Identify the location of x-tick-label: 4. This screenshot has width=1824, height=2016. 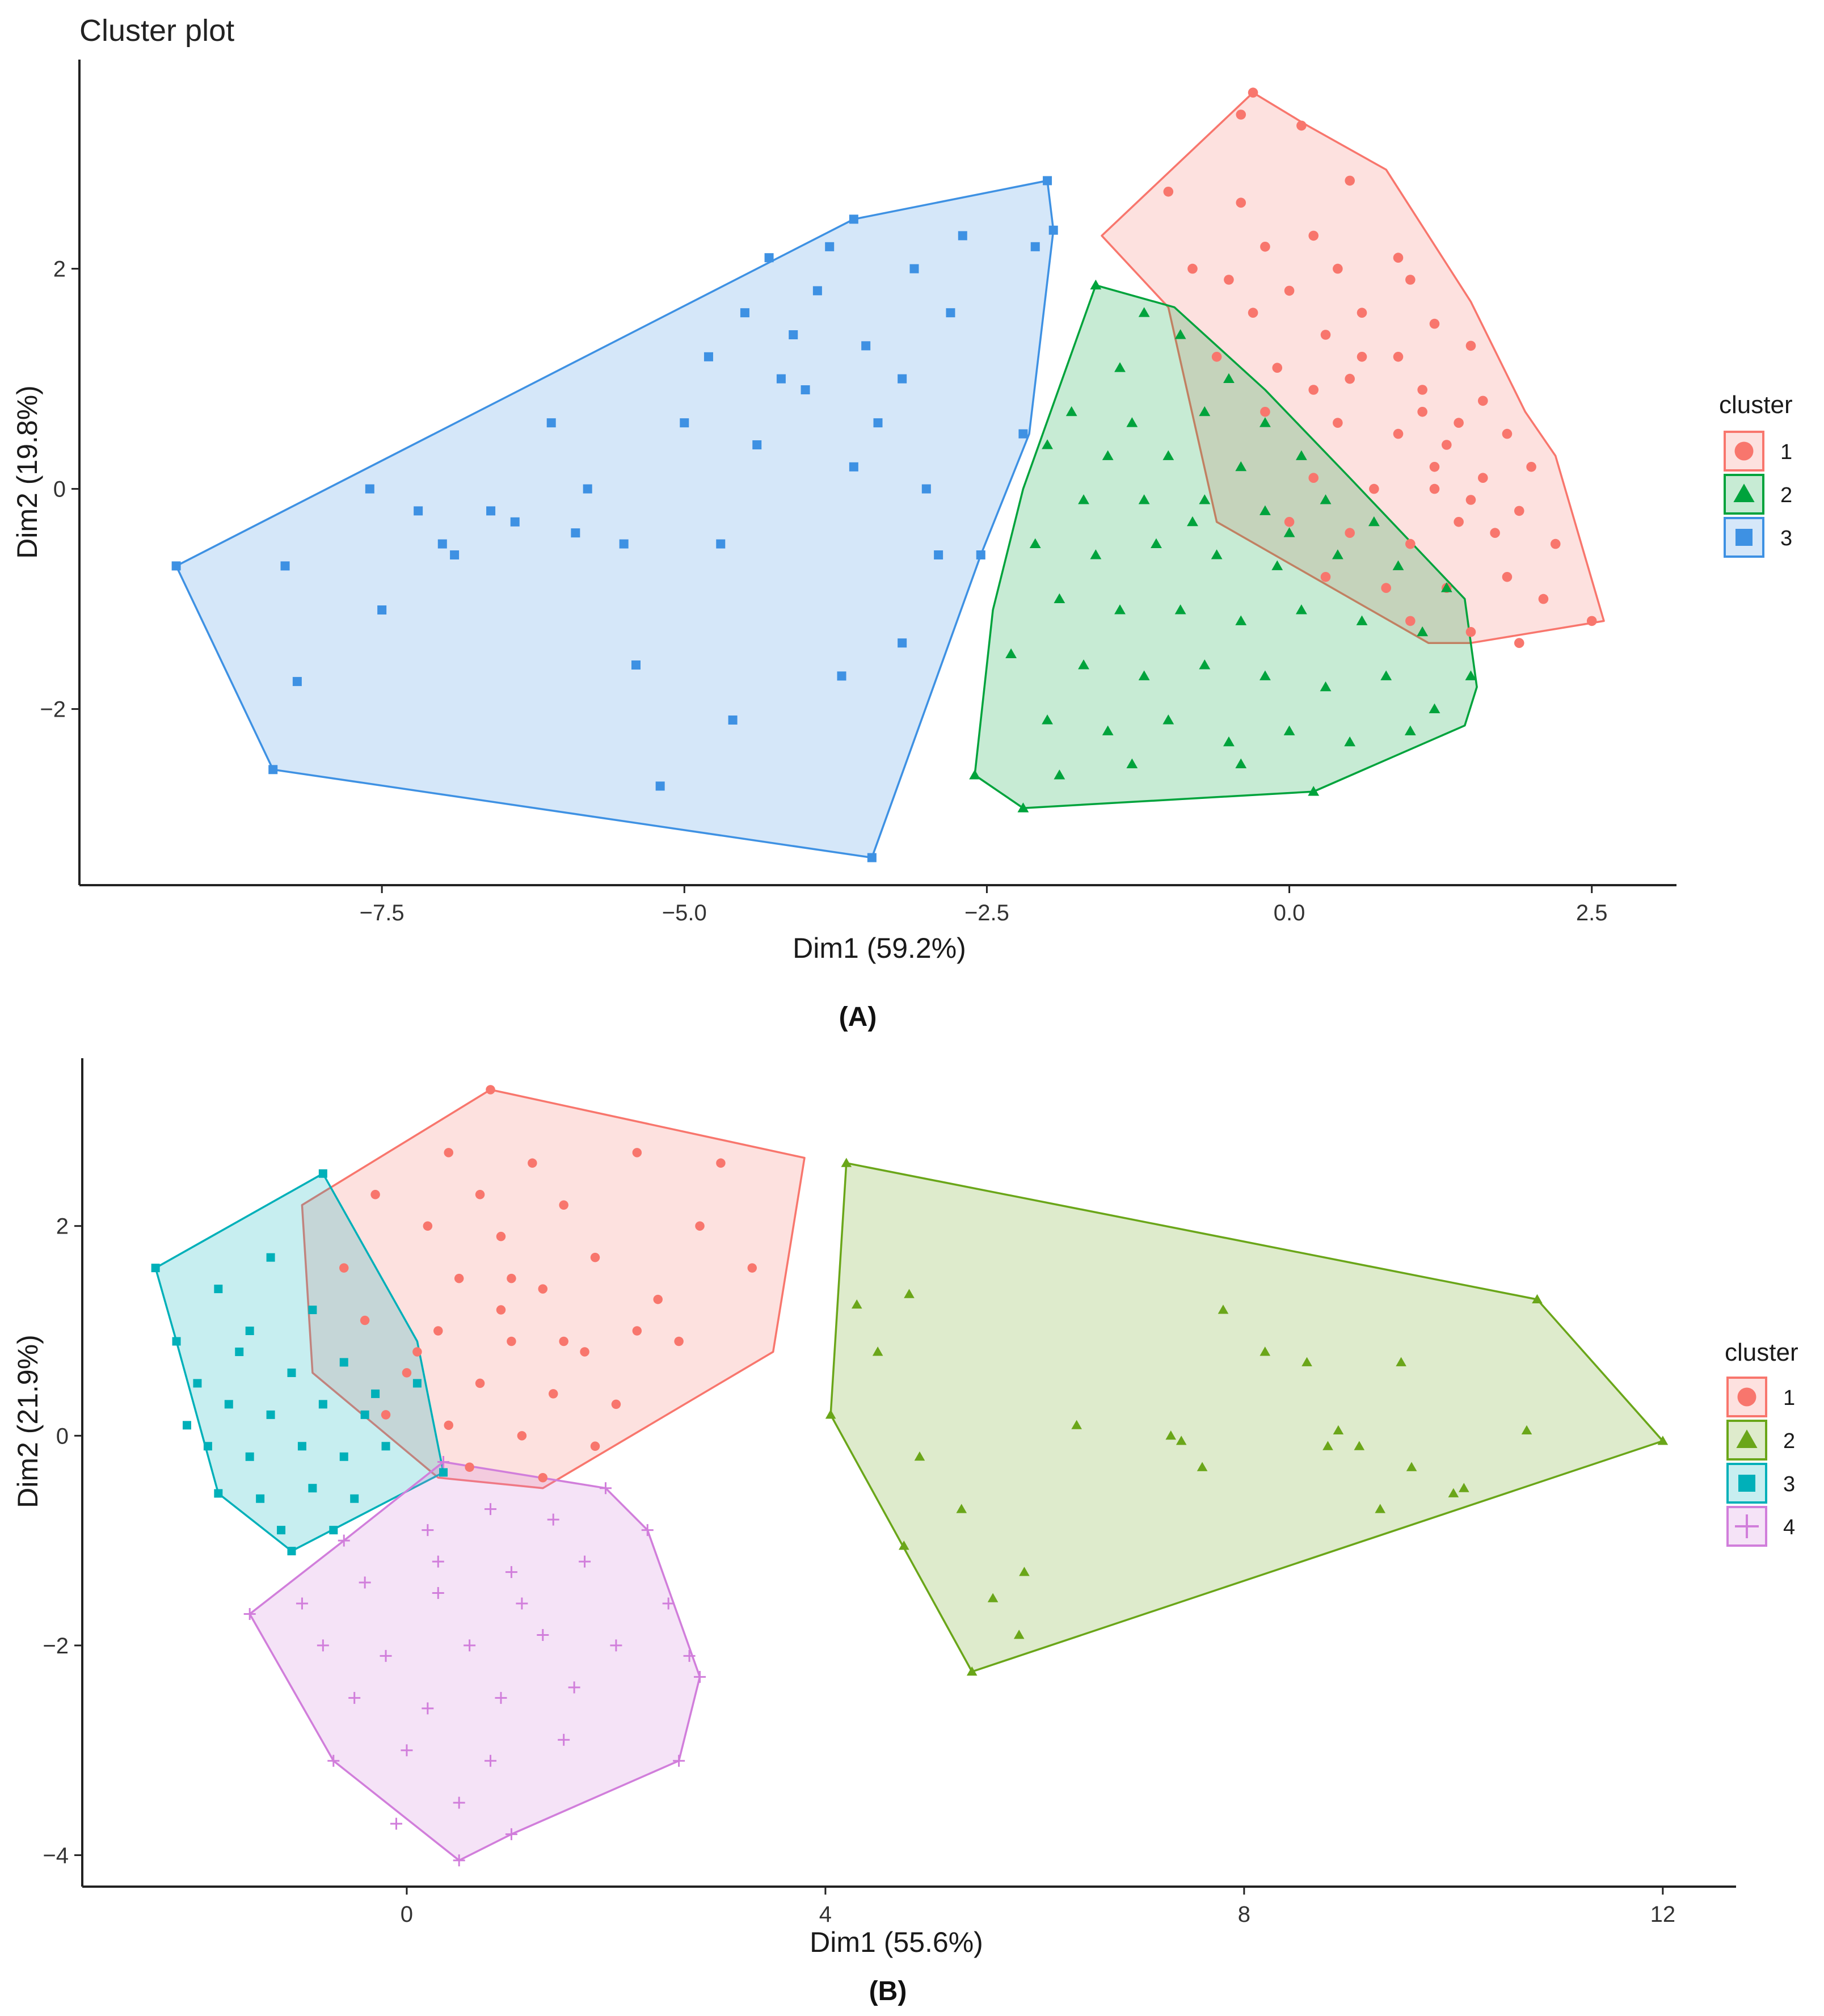
(825, 1915).